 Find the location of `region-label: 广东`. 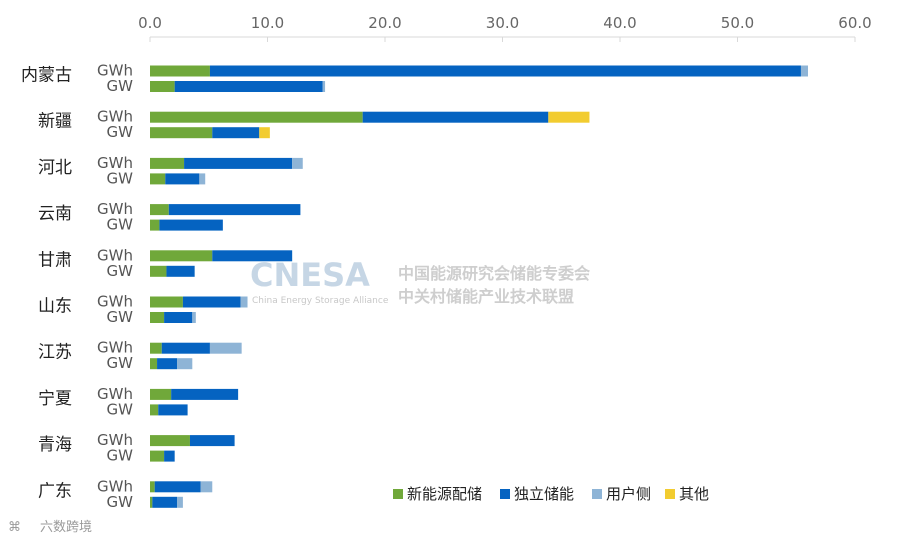

region-label: 广东 is located at coordinates (55, 491).